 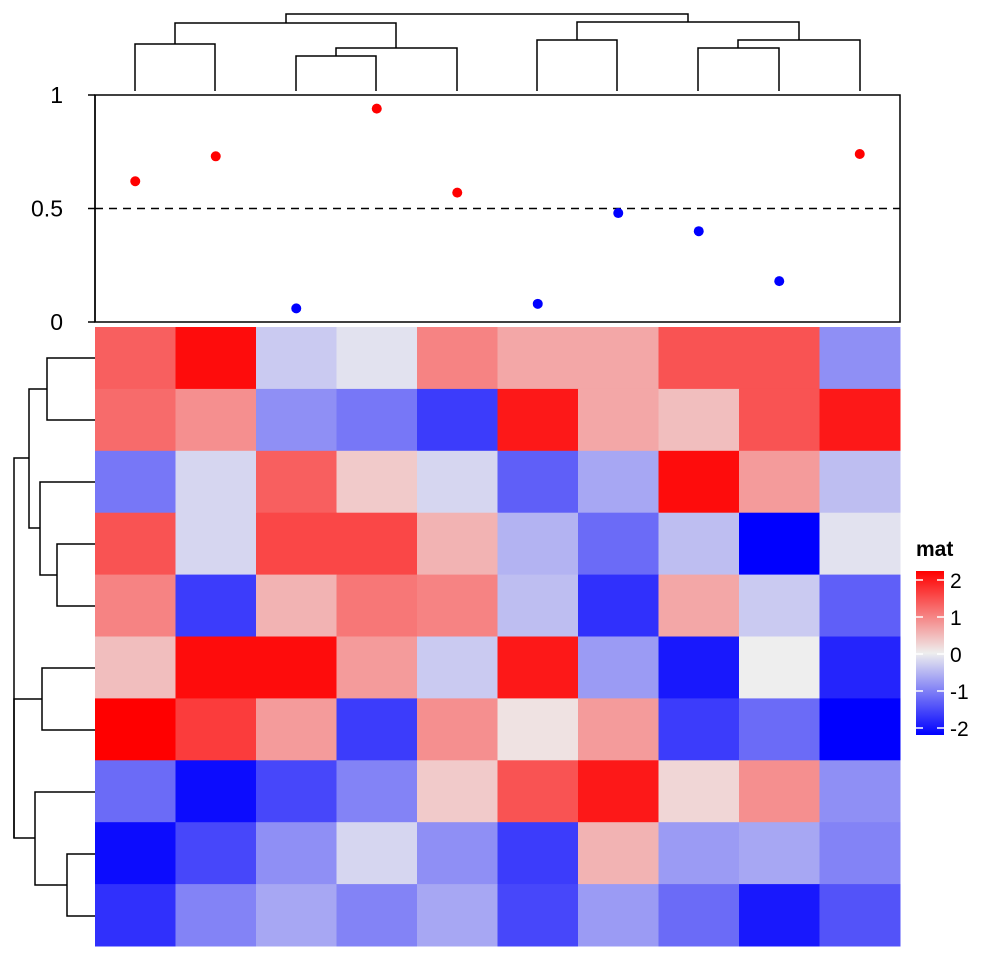 I want to click on y-tick-label: 0, so click(x=56, y=322).